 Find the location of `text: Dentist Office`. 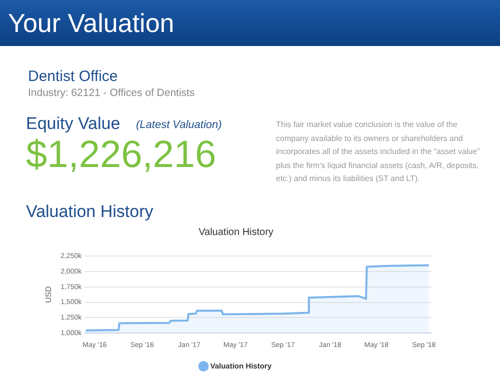

text: Dentist Office is located at coordinates (73, 76).